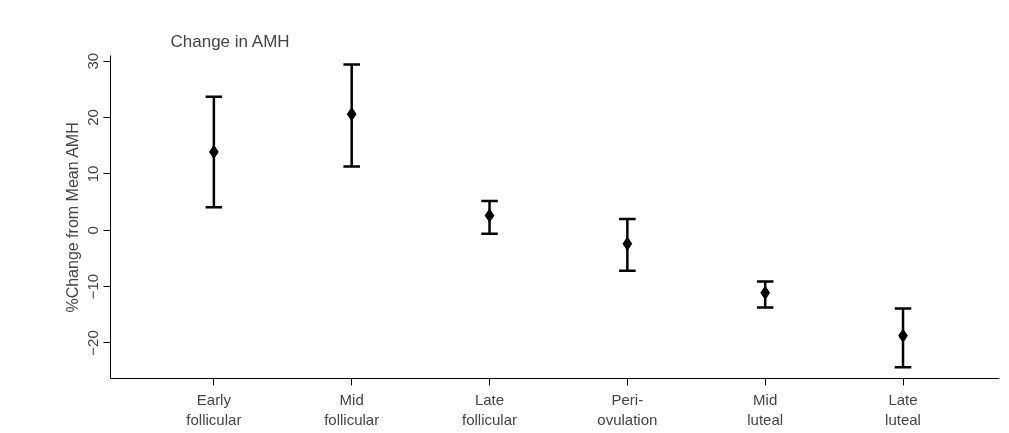  What do you see at coordinates (214, 409) in the screenshot?
I see `x-tick-label: Early follicular` at bounding box center [214, 409].